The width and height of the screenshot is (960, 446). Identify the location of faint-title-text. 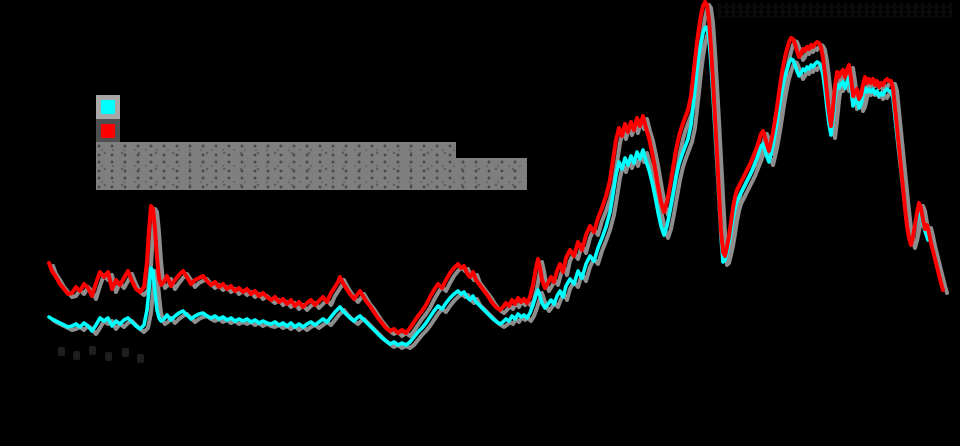
(835, 10).